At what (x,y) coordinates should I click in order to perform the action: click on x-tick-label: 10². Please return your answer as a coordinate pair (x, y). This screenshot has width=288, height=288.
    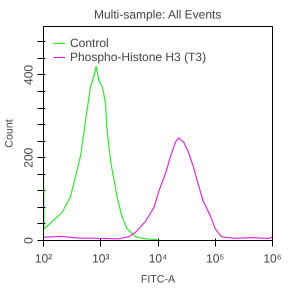
    Looking at the image, I should click on (43, 259).